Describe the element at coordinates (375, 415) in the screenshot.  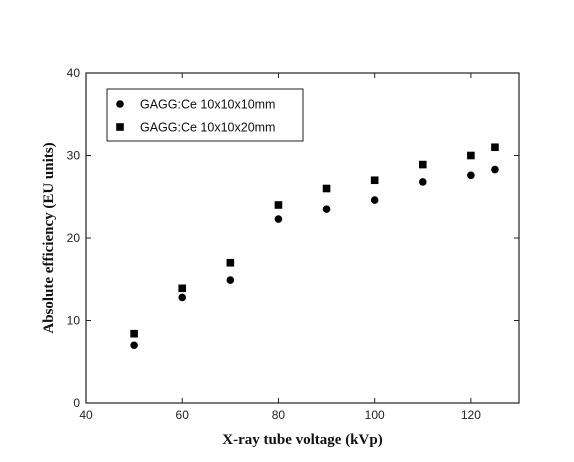
I see `x-tick-label: 100` at that location.